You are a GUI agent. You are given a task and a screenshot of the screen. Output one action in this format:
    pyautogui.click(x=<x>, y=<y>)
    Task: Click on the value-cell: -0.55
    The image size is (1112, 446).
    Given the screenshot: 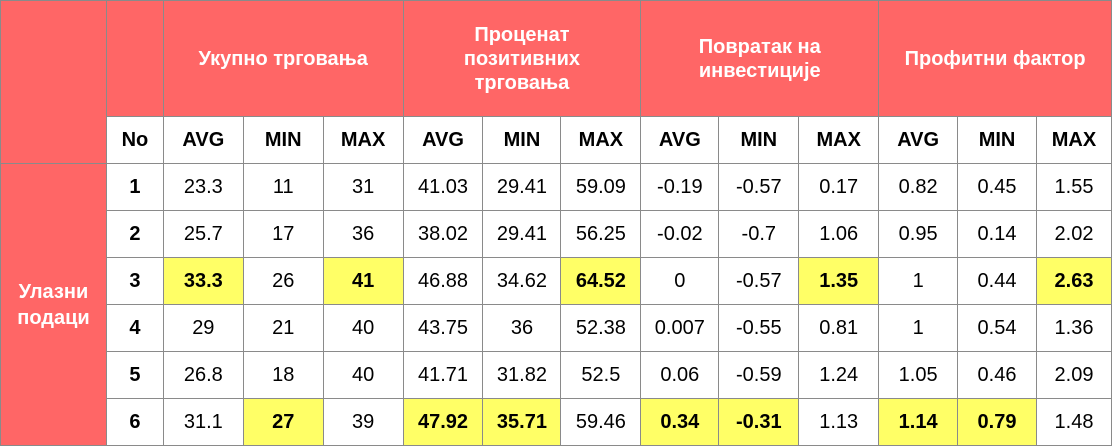 What is the action you would take?
    pyautogui.click(x=759, y=328)
    